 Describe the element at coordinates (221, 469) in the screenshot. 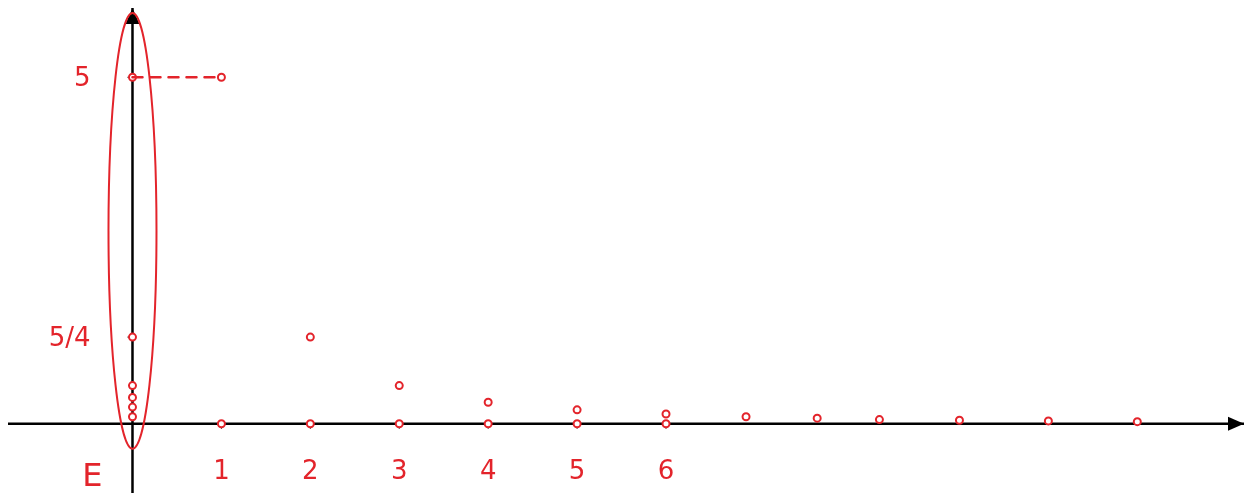

I see `x-tick-label: 1` at that location.